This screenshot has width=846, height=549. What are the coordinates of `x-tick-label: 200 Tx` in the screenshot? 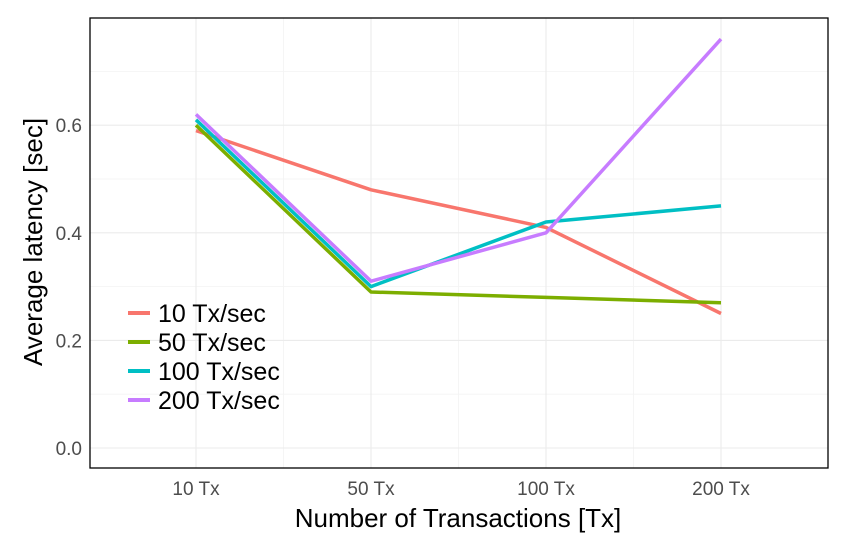 It's located at (721, 489).